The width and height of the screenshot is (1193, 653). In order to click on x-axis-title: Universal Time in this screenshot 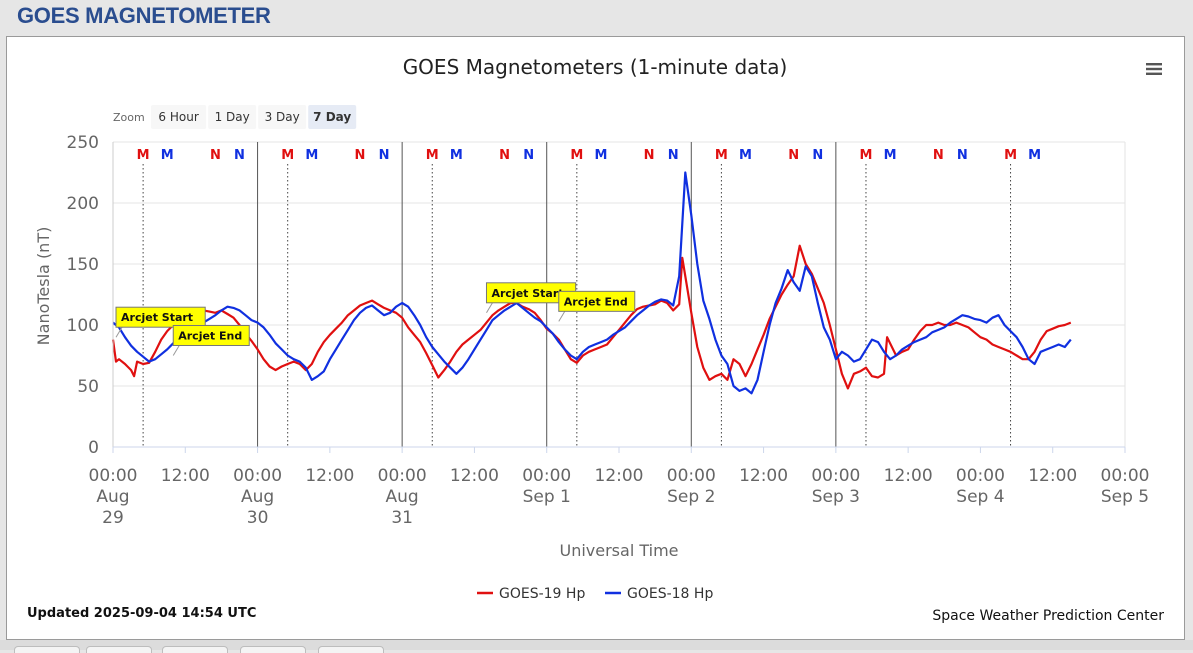, I will do `click(618, 550)`.